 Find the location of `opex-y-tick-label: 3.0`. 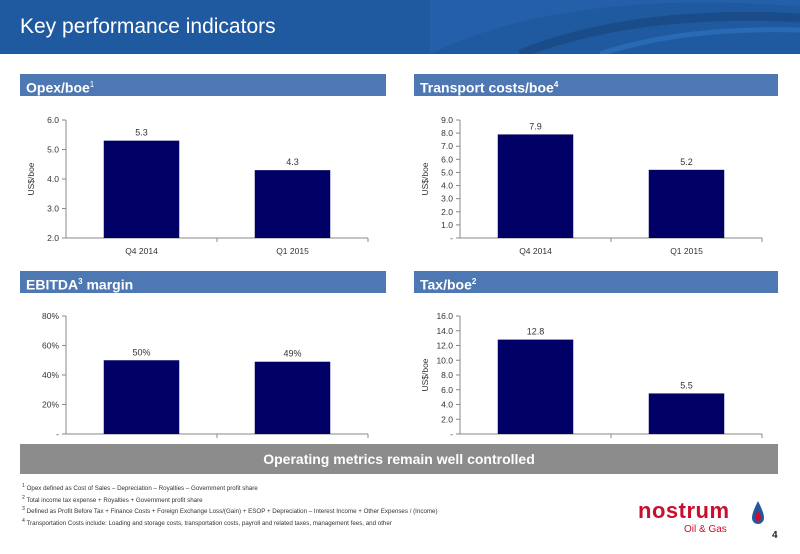

opex-y-tick-label: 3.0 is located at coordinates (53, 209).